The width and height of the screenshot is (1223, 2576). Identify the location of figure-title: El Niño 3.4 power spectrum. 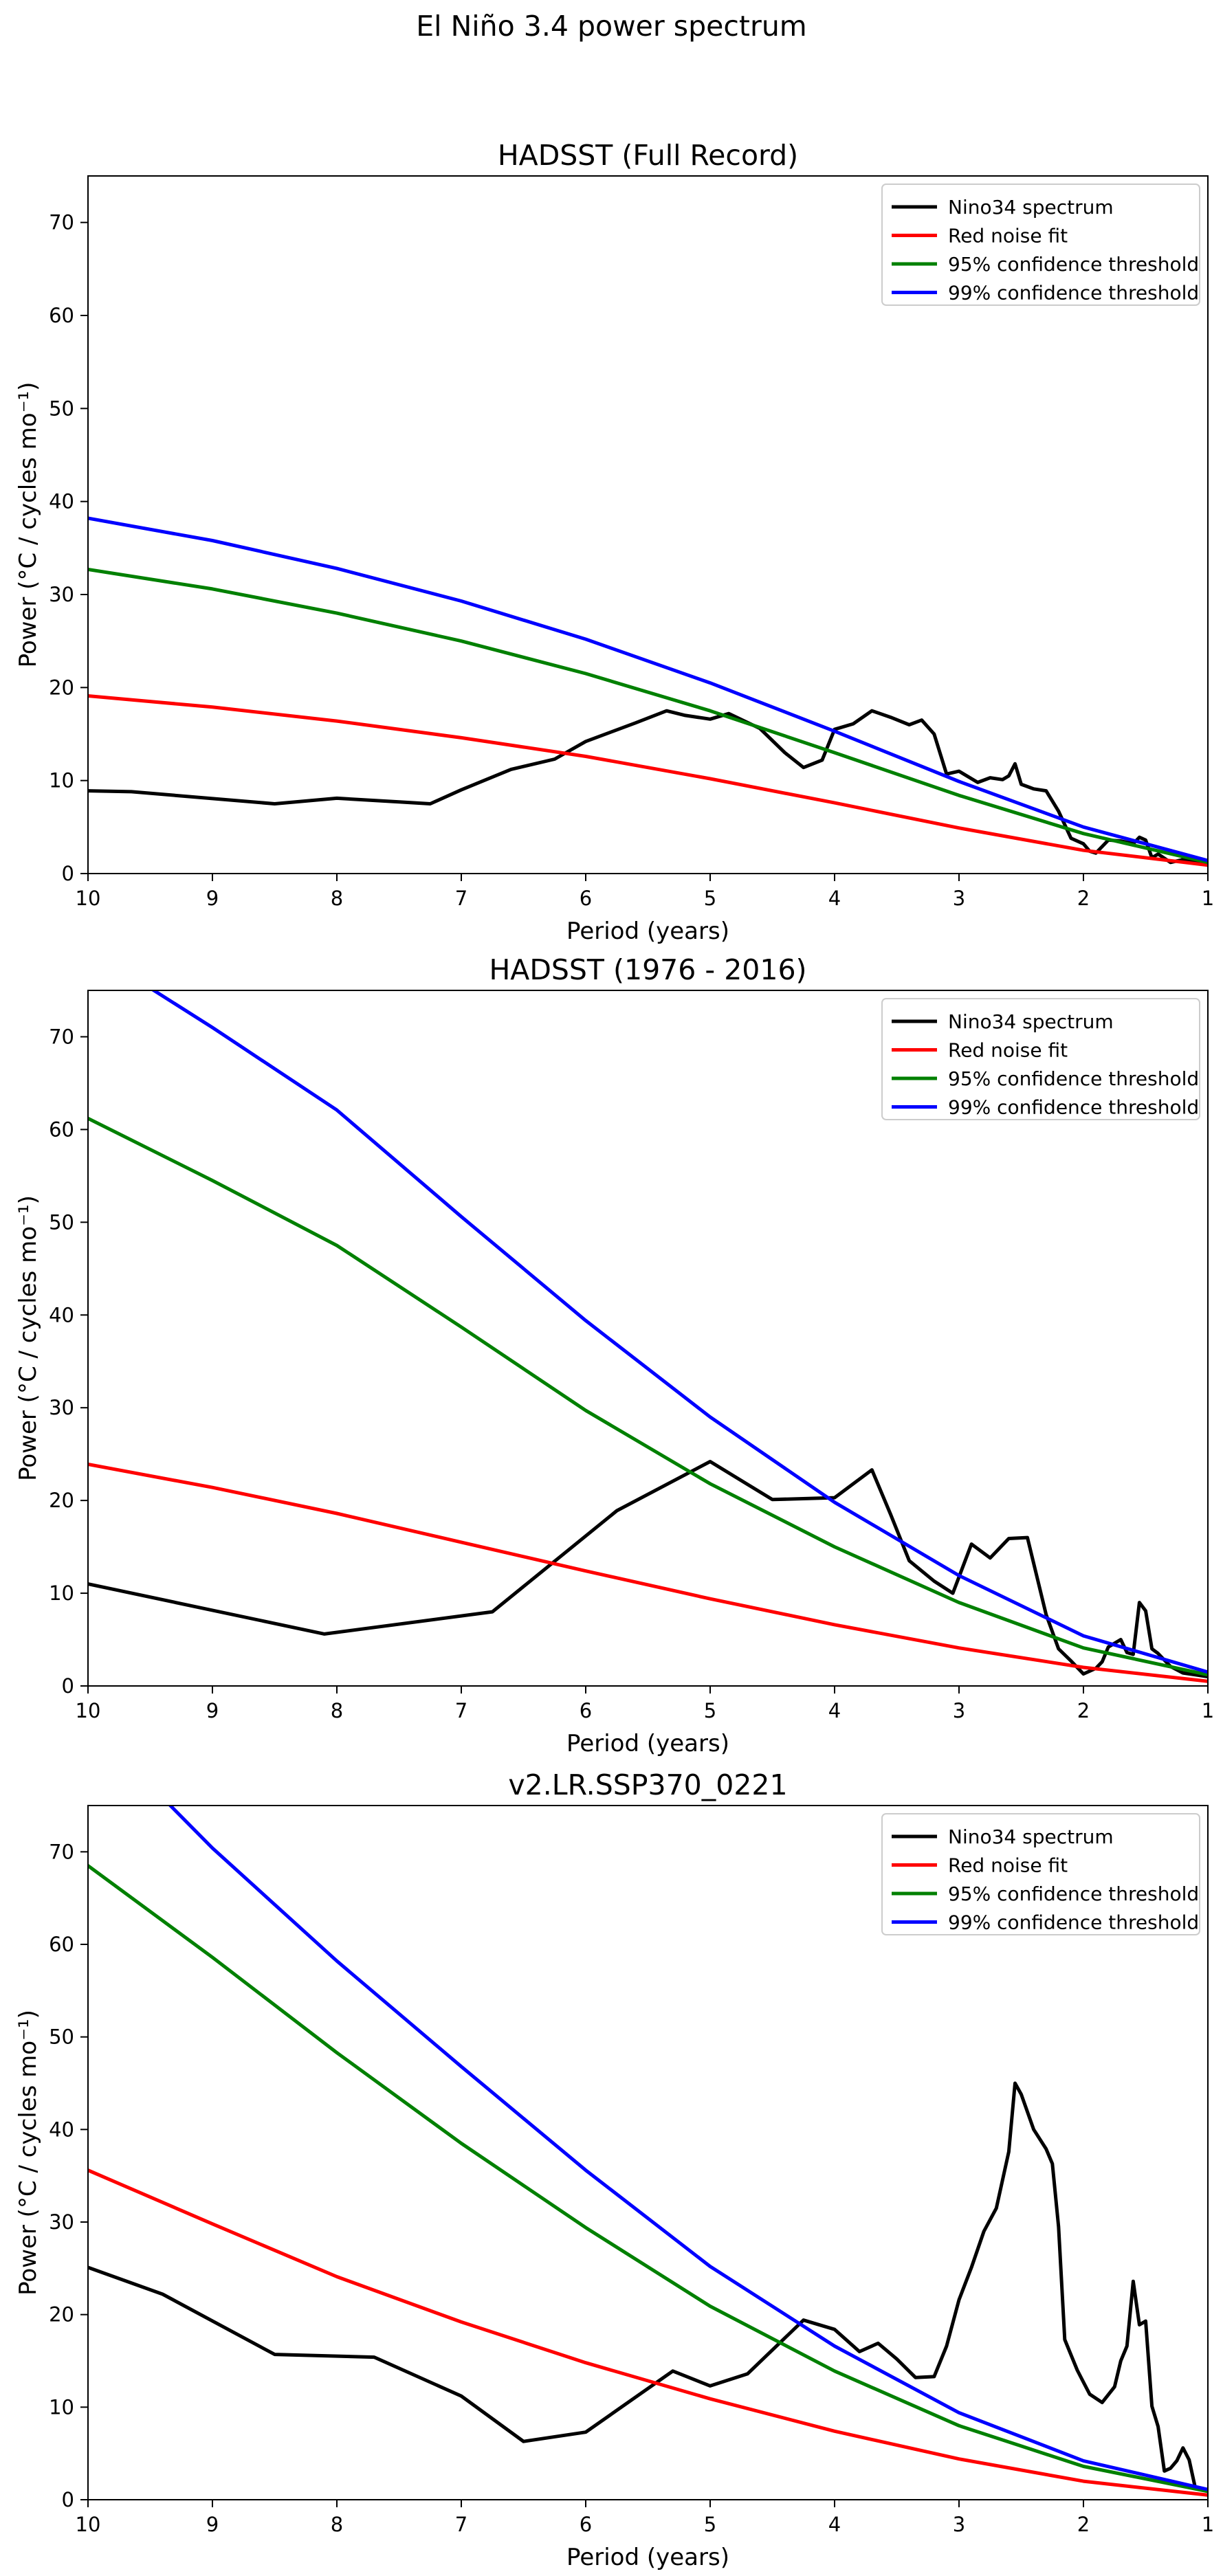
(611, 26).